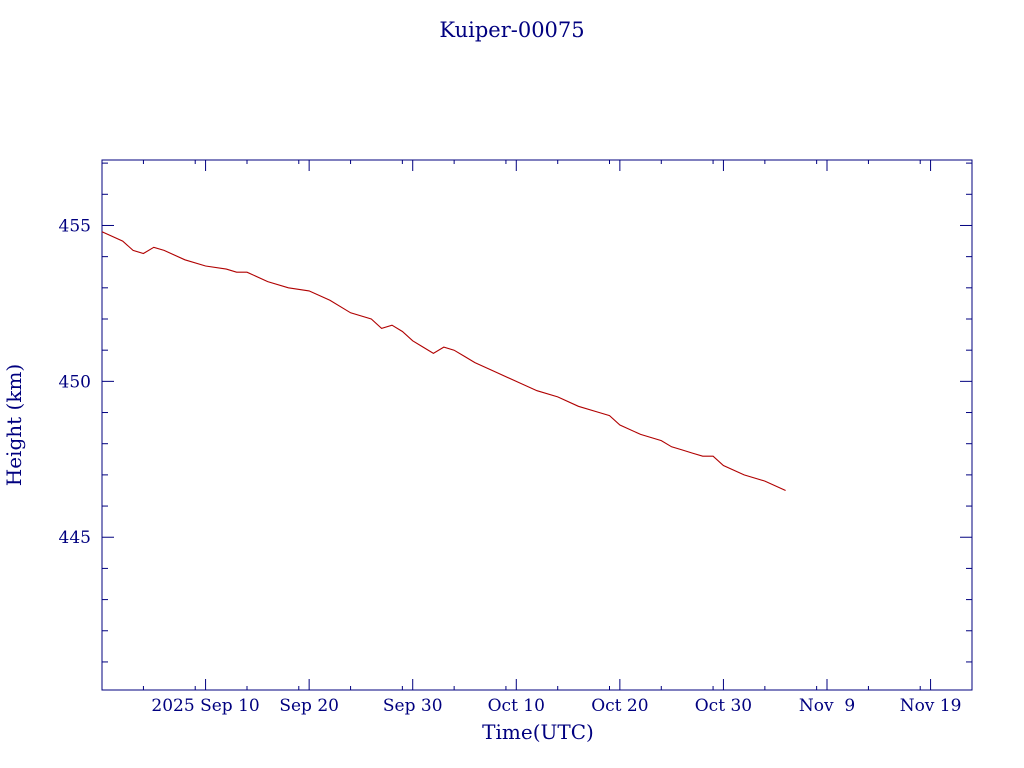 The image size is (1024, 768). Describe the element at coordinates (723, 706) in the screenshot. I see `x-tick-label: Oct 30` at that location.